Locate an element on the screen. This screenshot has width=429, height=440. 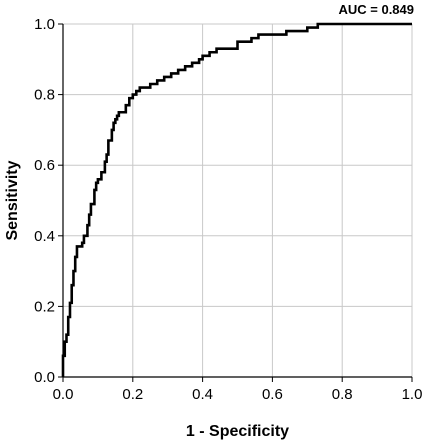
y-tick-label: 0.6 is located at coordinates (44, 165).